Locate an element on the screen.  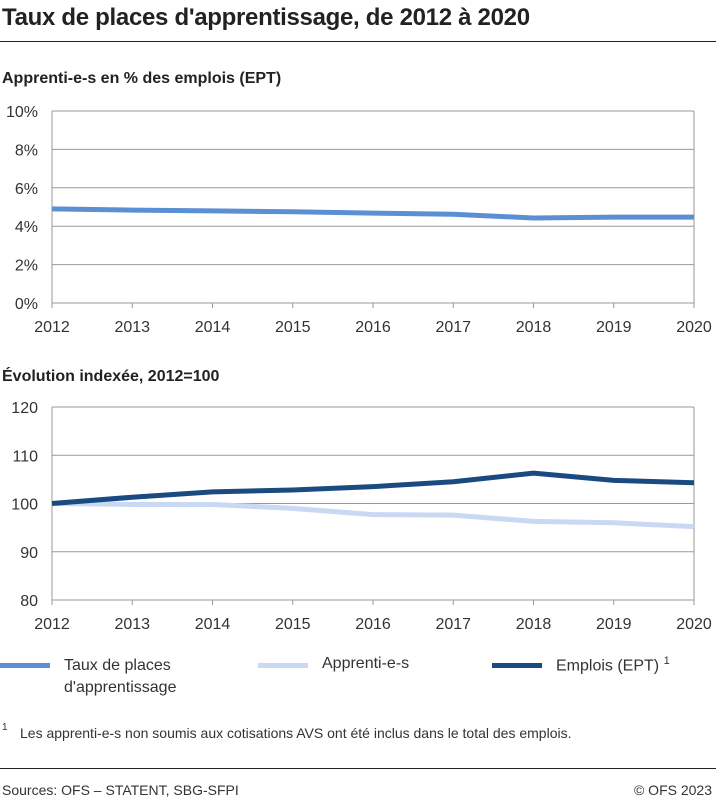
copyright: © OFS 2023 is located at coordinates (672, 790).